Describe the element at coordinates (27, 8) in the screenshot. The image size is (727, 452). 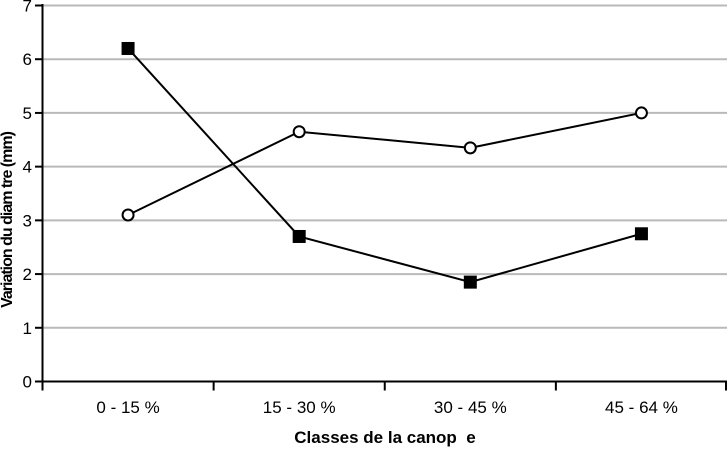
I see `y-tick-label: 7` at that location.